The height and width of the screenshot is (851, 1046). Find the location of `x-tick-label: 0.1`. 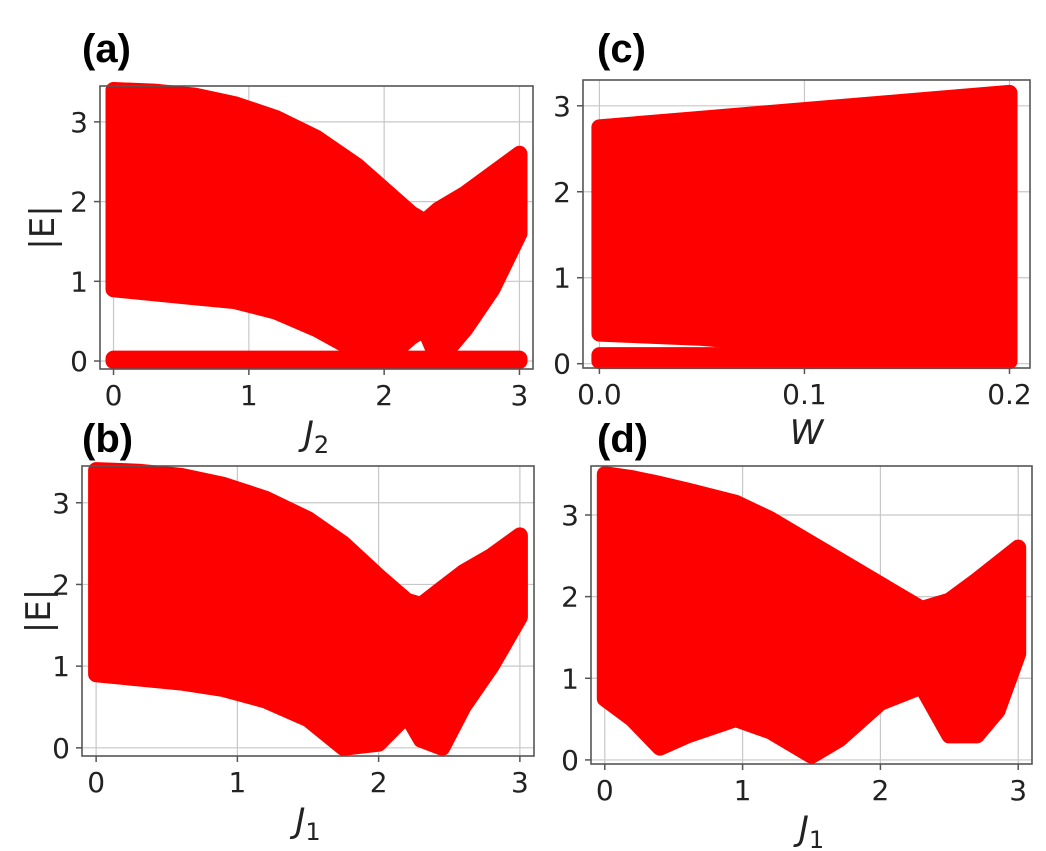

x-tick-label: 0.1 is located at coordinates (804, 394).